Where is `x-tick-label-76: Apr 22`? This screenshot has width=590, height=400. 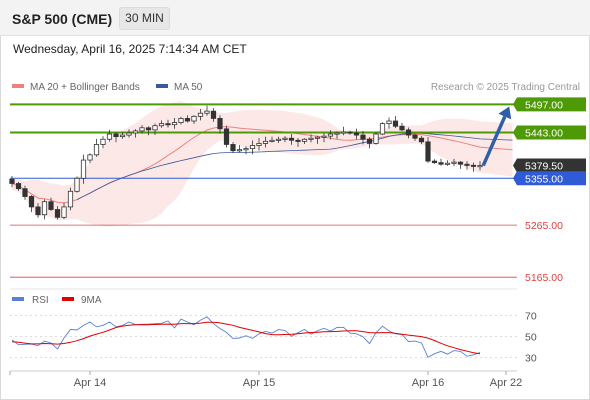
x-tick-label-76: Apr 22 is located at coordinates (506, 383).